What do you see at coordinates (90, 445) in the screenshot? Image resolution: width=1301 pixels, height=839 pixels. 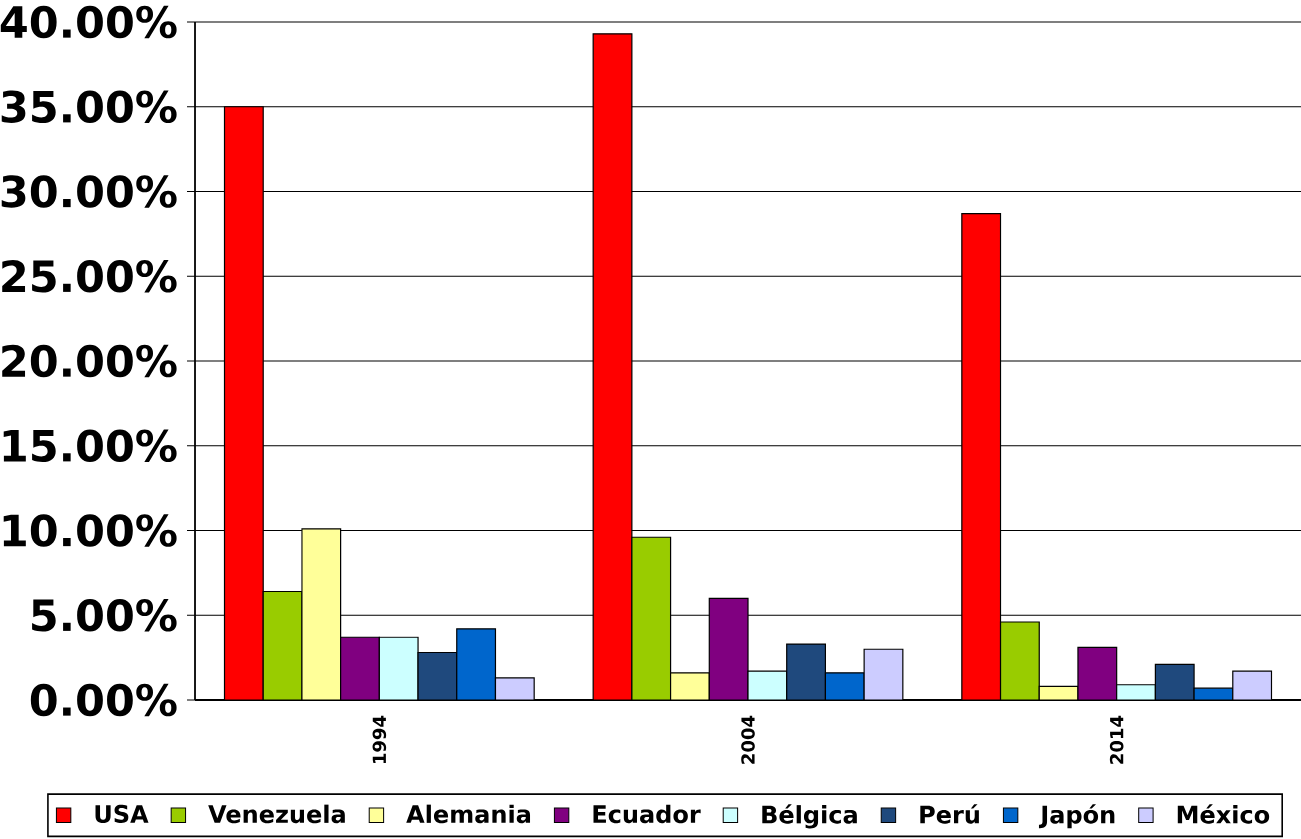 I see `y-tick-label: 15.00%` at bounding box center [90, 445].